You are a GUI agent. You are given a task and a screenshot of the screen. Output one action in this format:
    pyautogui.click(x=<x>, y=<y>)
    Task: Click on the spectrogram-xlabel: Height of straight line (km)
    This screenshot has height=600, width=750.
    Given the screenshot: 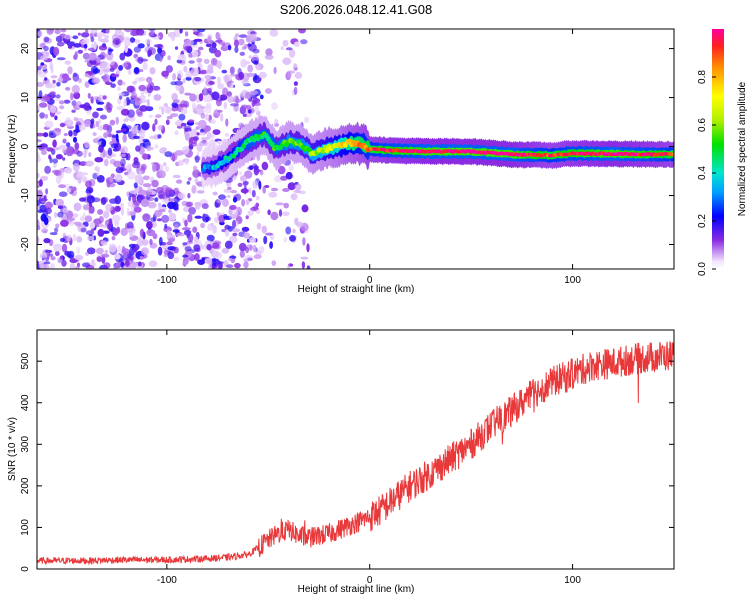 What is the action you would take?
    pyautogui.click(x=356, y=289)
    